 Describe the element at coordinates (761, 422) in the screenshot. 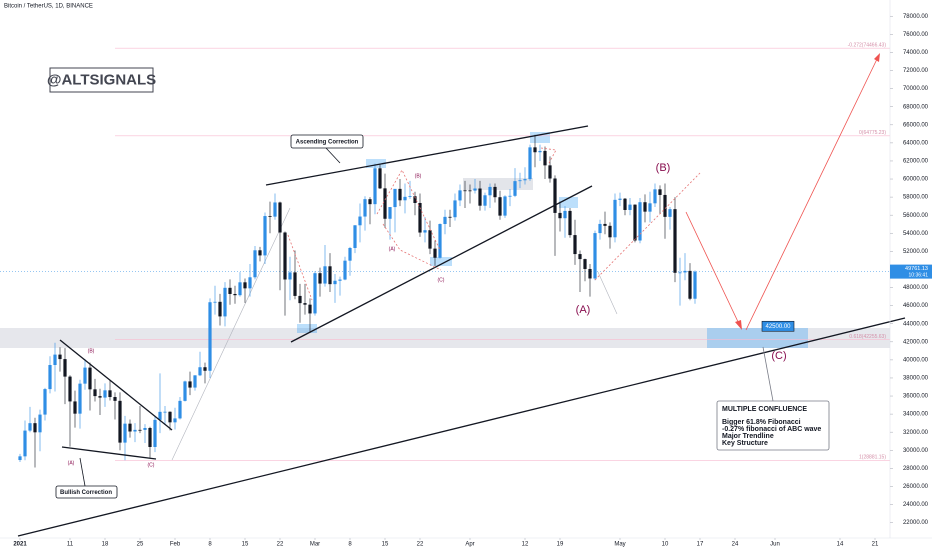

I see `confluence-line: Bigger 61.8% Fibonacci` at that location.